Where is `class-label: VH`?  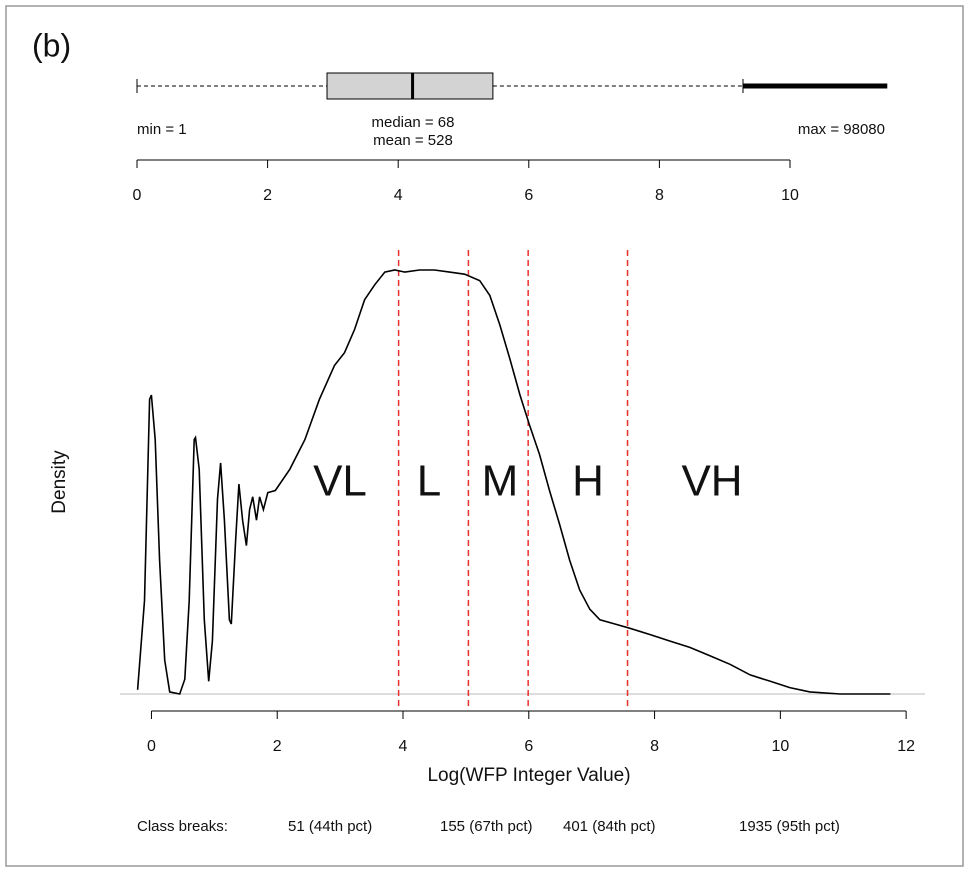 class-label: VH is located at coordinates (711, 481).